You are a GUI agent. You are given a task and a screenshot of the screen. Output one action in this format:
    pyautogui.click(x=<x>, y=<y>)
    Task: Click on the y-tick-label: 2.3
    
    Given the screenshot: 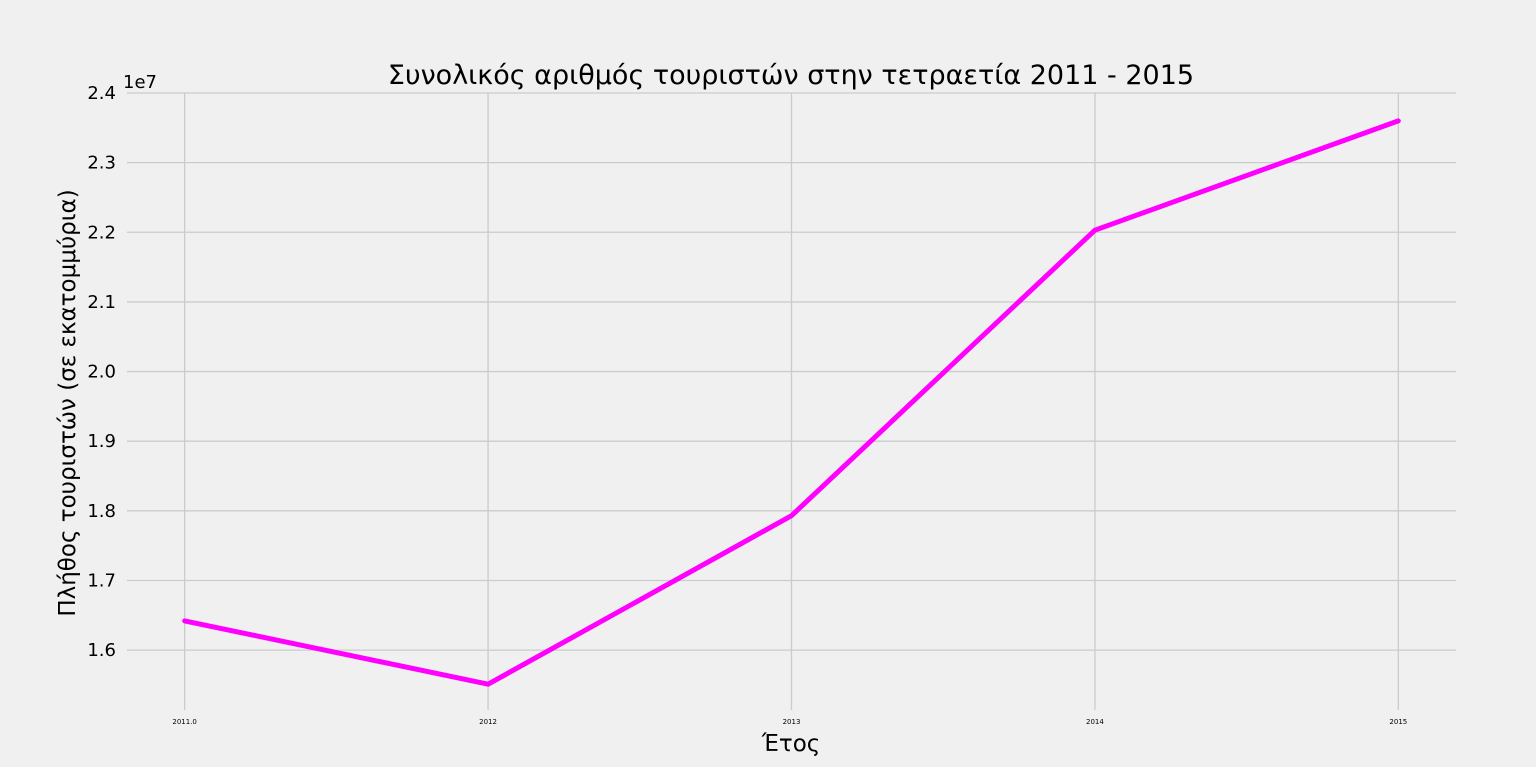 What is the action you would take?
    pyautogui.click(x=101, y=163)
    